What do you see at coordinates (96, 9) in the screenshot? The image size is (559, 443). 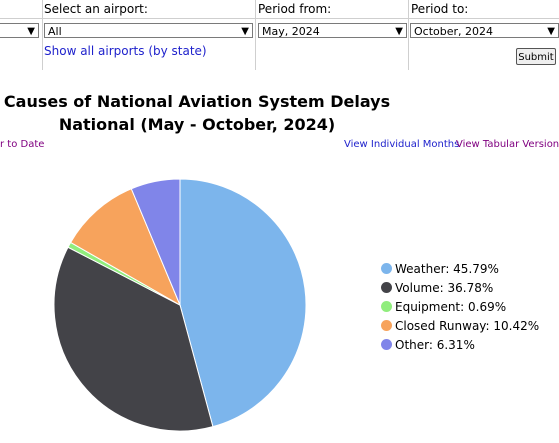 I see `airport-label: Select an airport:` at bounding box center [96, 9].